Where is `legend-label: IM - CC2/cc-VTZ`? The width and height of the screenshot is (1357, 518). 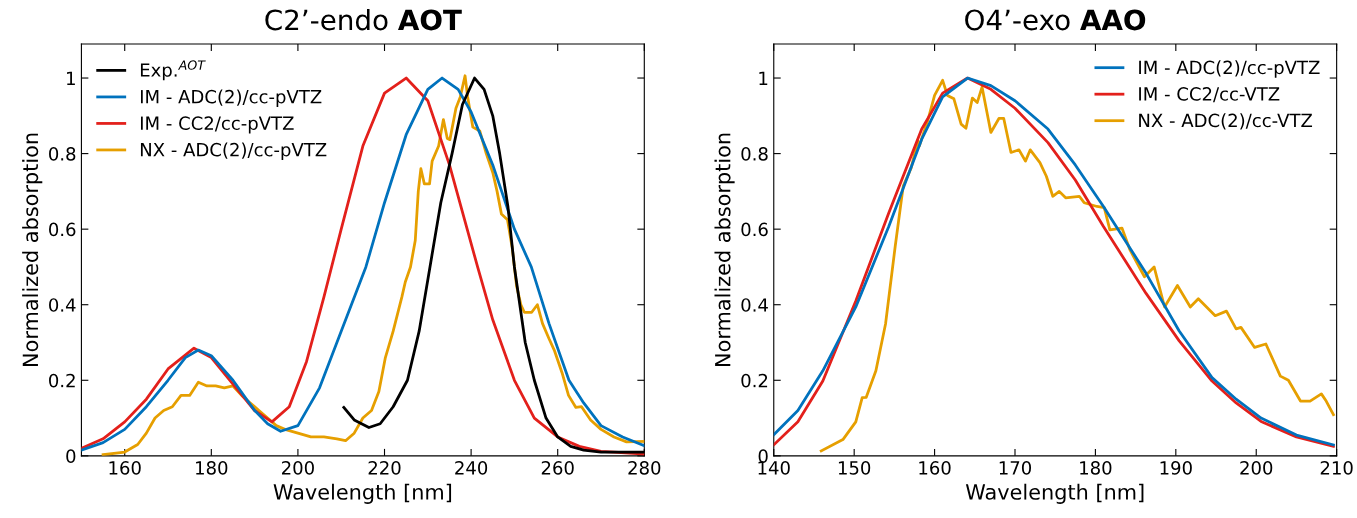
legend-label: IM - CC2/cc-VTZ is located at coordinates (1209, 95).